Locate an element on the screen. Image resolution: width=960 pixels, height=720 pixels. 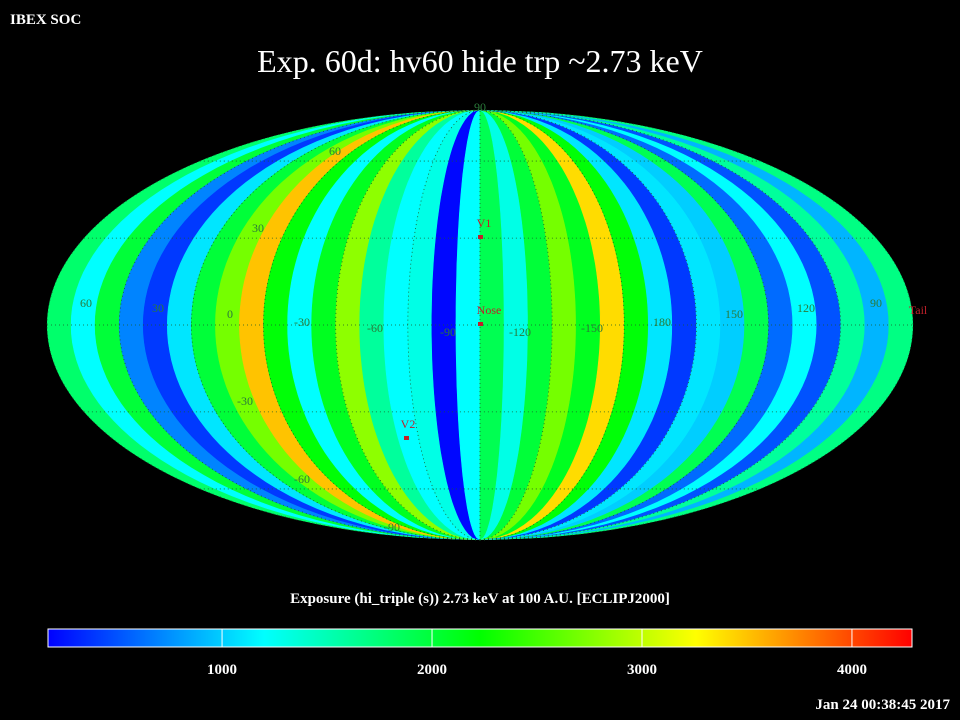
lat-label: 60 is located at coordinates (335, 151).